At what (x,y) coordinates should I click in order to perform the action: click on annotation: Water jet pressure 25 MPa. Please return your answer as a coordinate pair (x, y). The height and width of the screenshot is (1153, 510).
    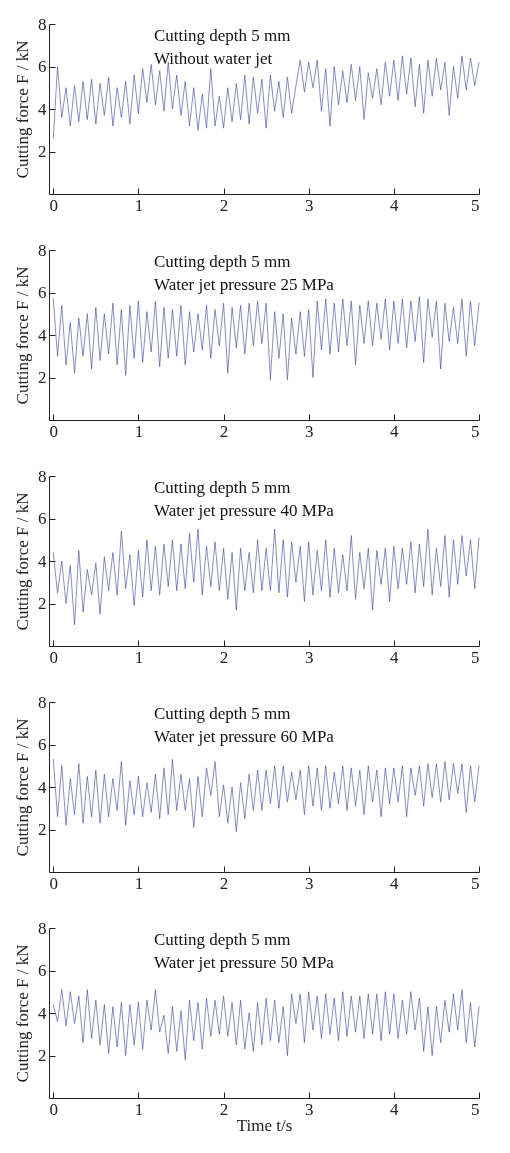
    Looking at the image, I should click on (244, 284).